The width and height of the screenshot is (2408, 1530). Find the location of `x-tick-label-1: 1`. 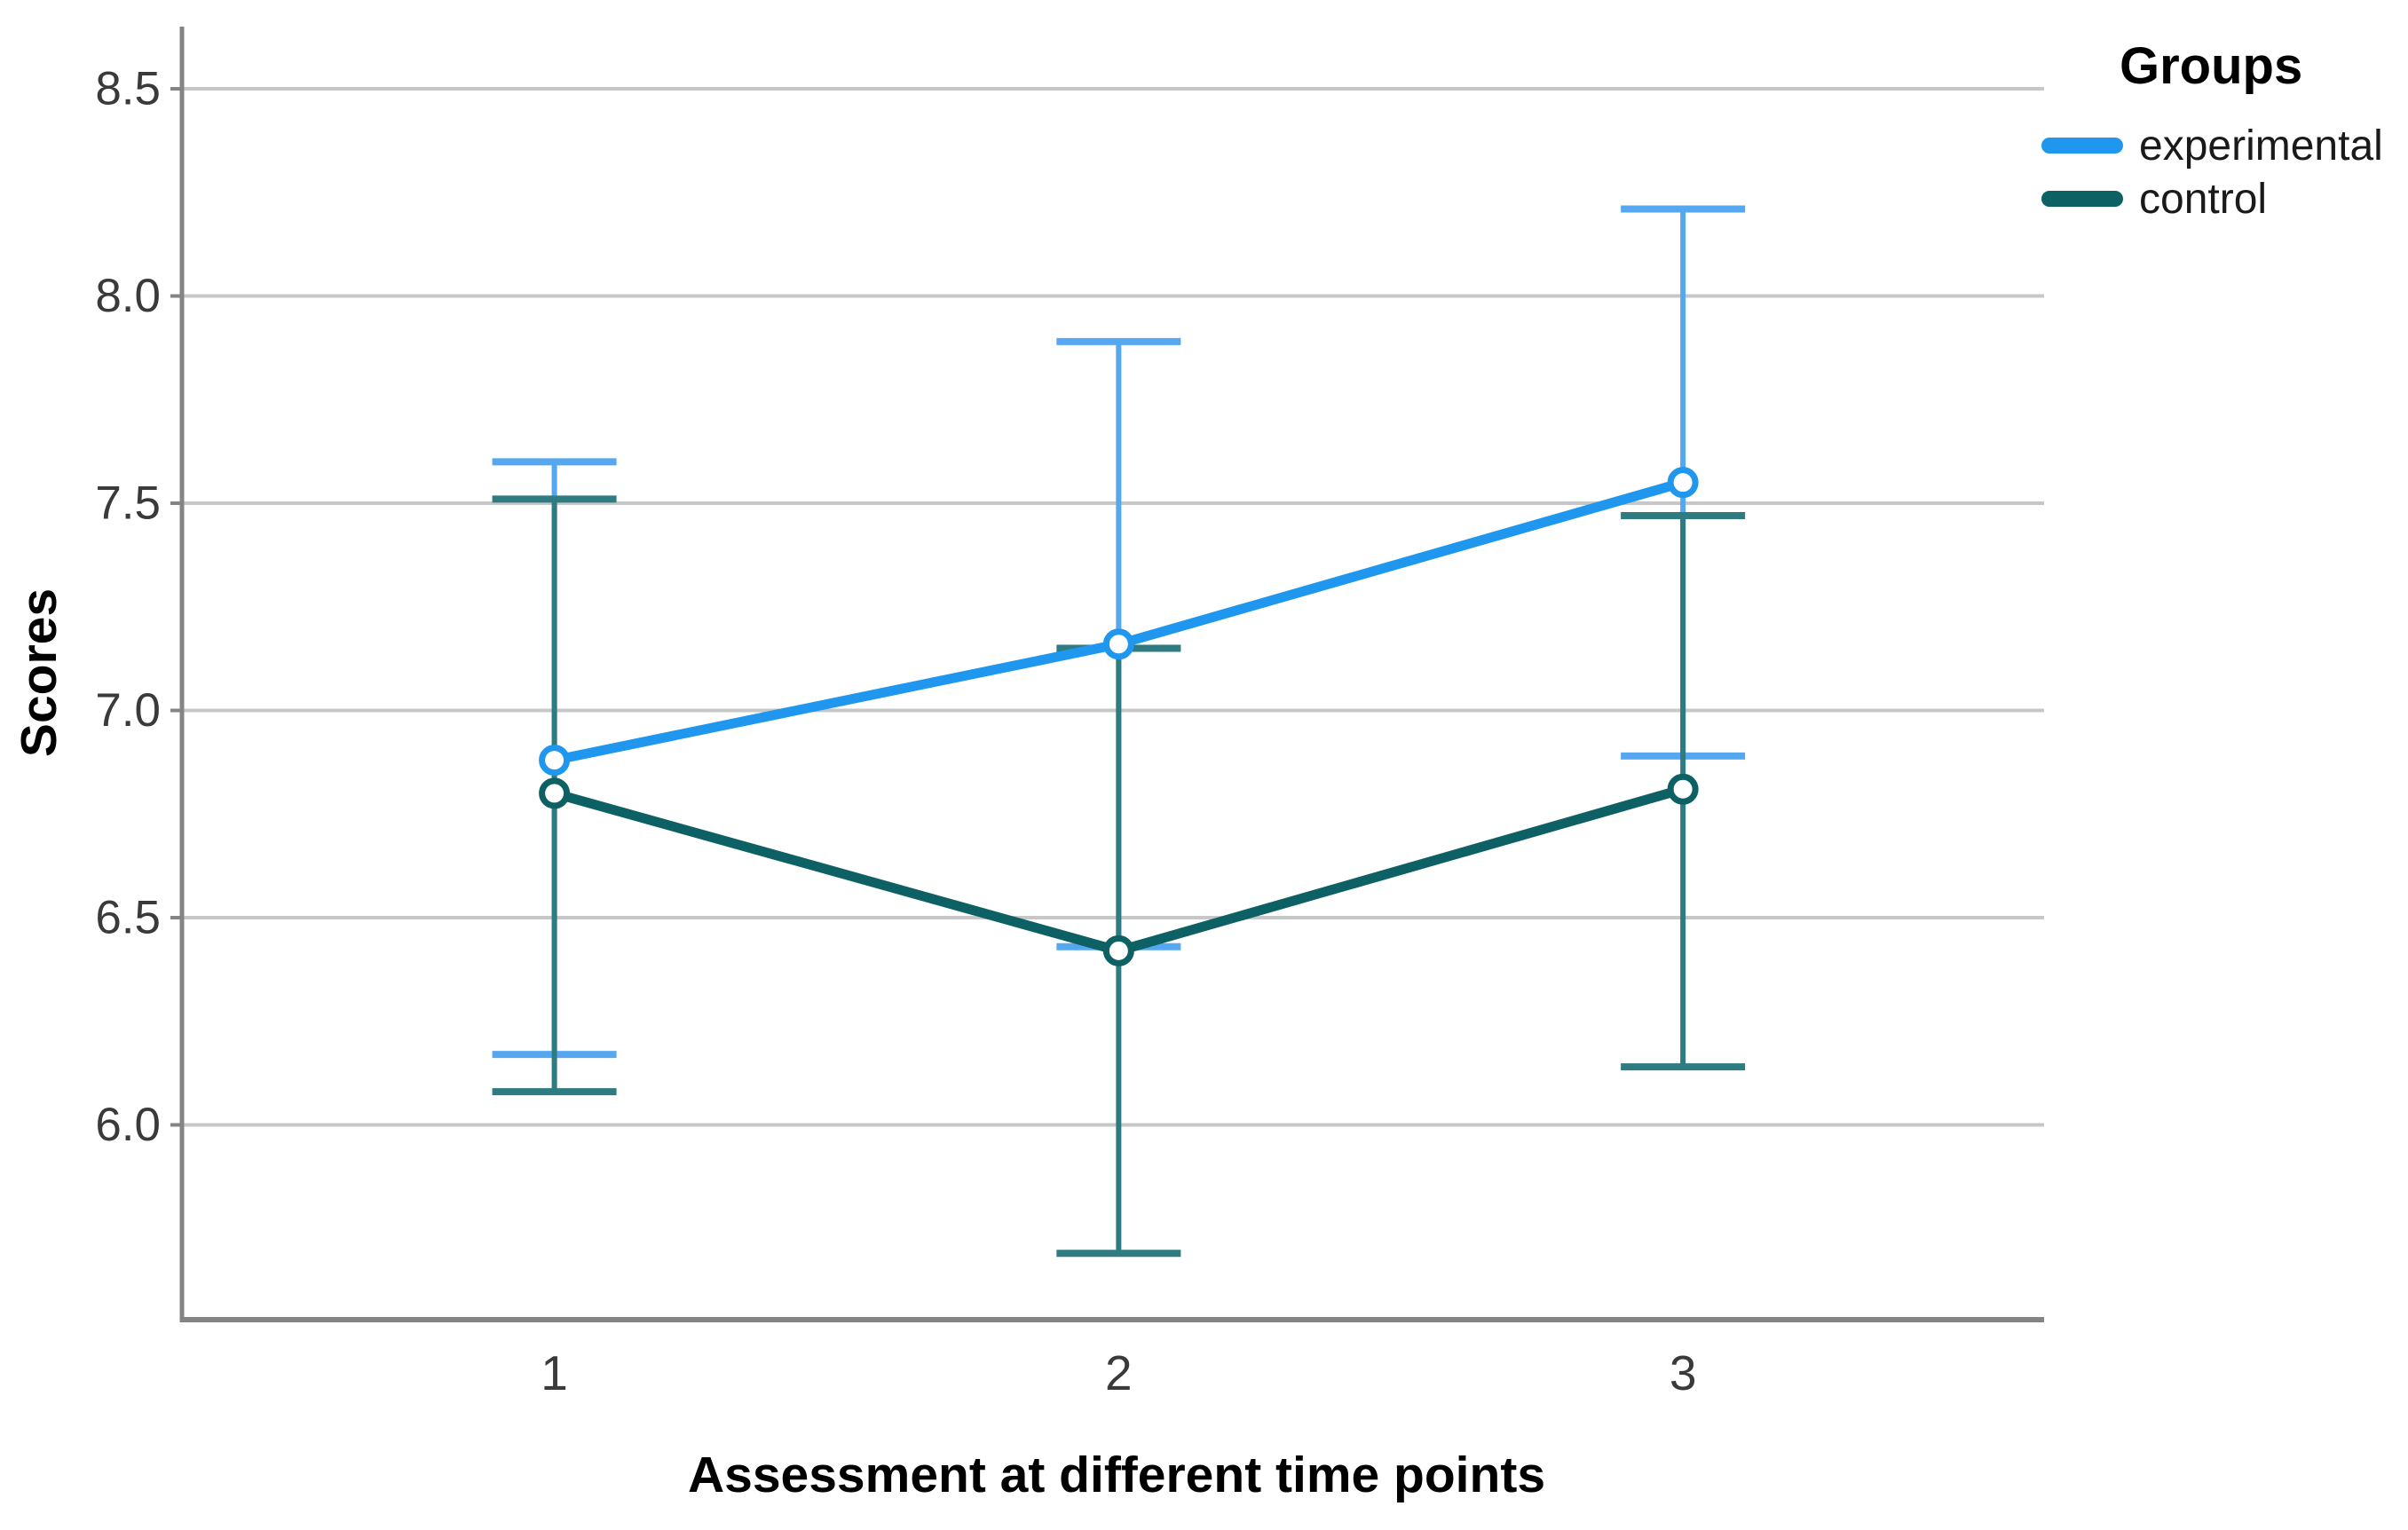

x-tick-label-1: 1 is located at coordinates (555, 1372).